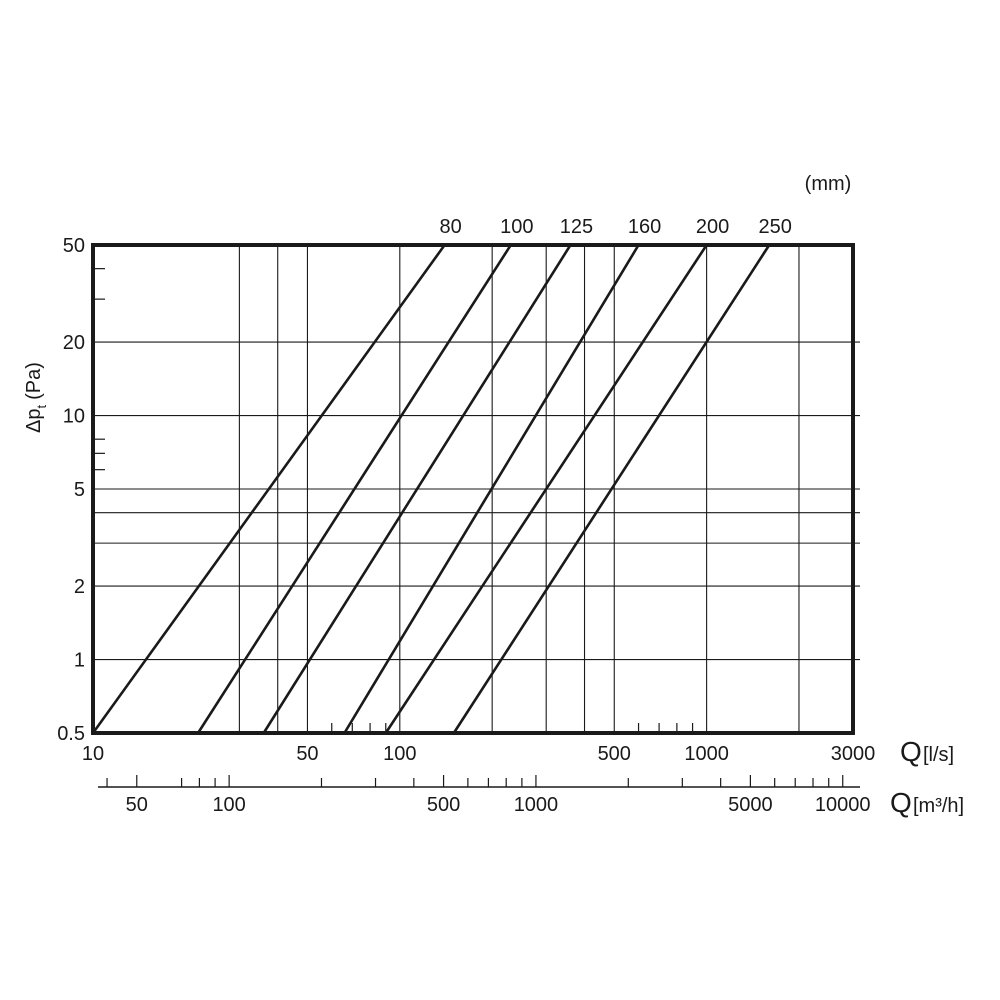  I want to click on svg-text:Δpt(Pa): Δpt (Pa), so click(36, 397).